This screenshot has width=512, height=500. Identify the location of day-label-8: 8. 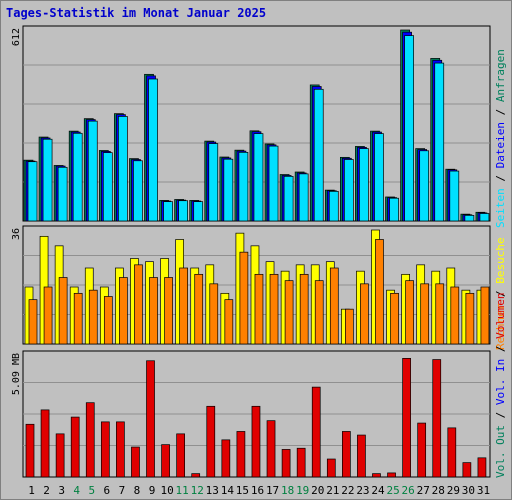
(137, 490).